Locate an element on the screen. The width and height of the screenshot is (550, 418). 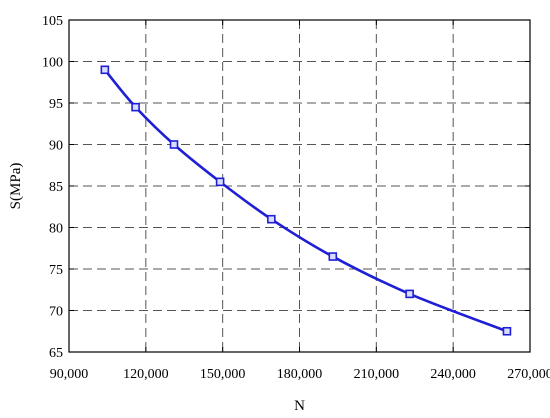
x-axis-title: N is located at coordinates (299, 406).